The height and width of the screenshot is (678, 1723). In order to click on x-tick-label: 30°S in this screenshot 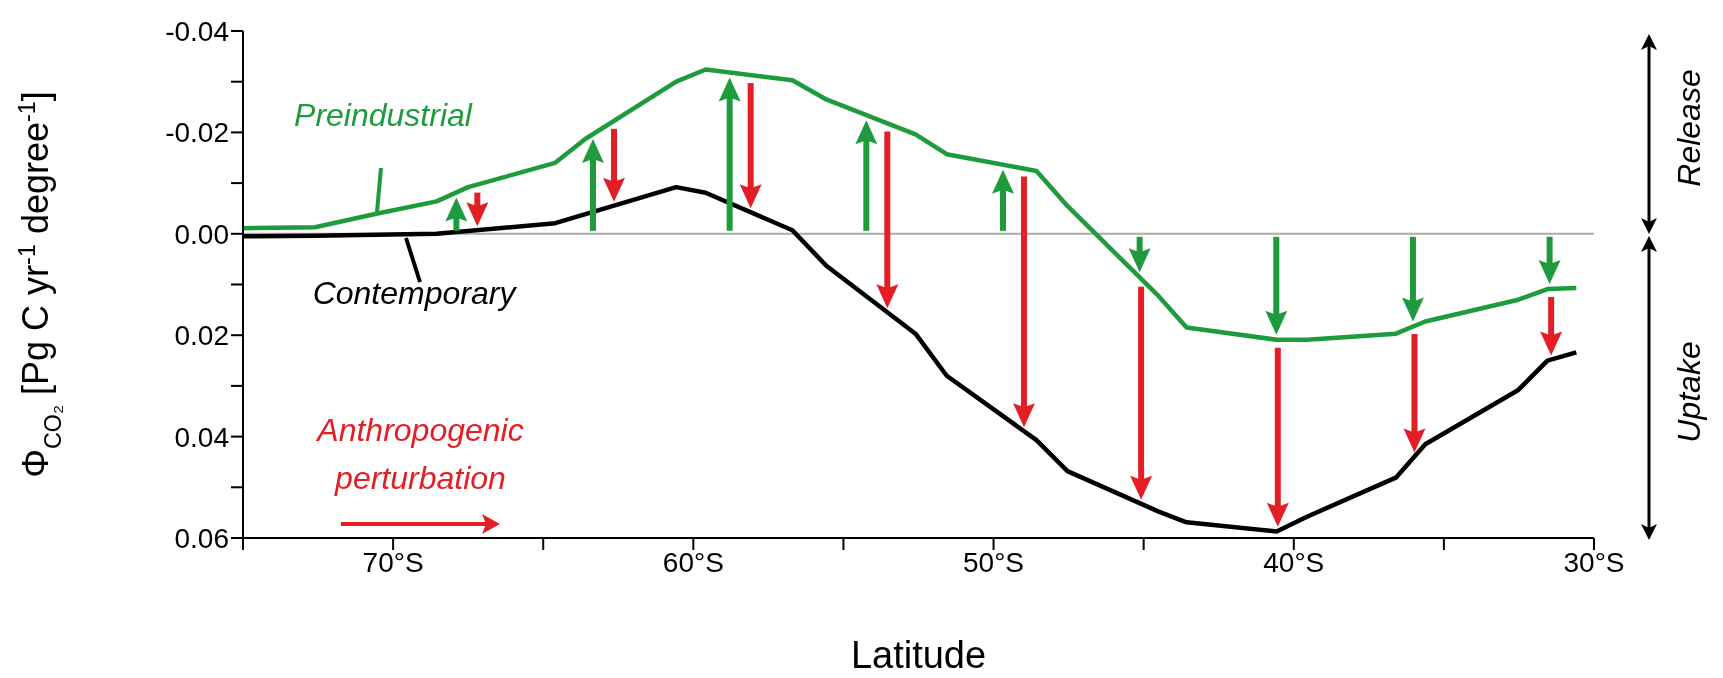, I will do `click(1594, 562)`.